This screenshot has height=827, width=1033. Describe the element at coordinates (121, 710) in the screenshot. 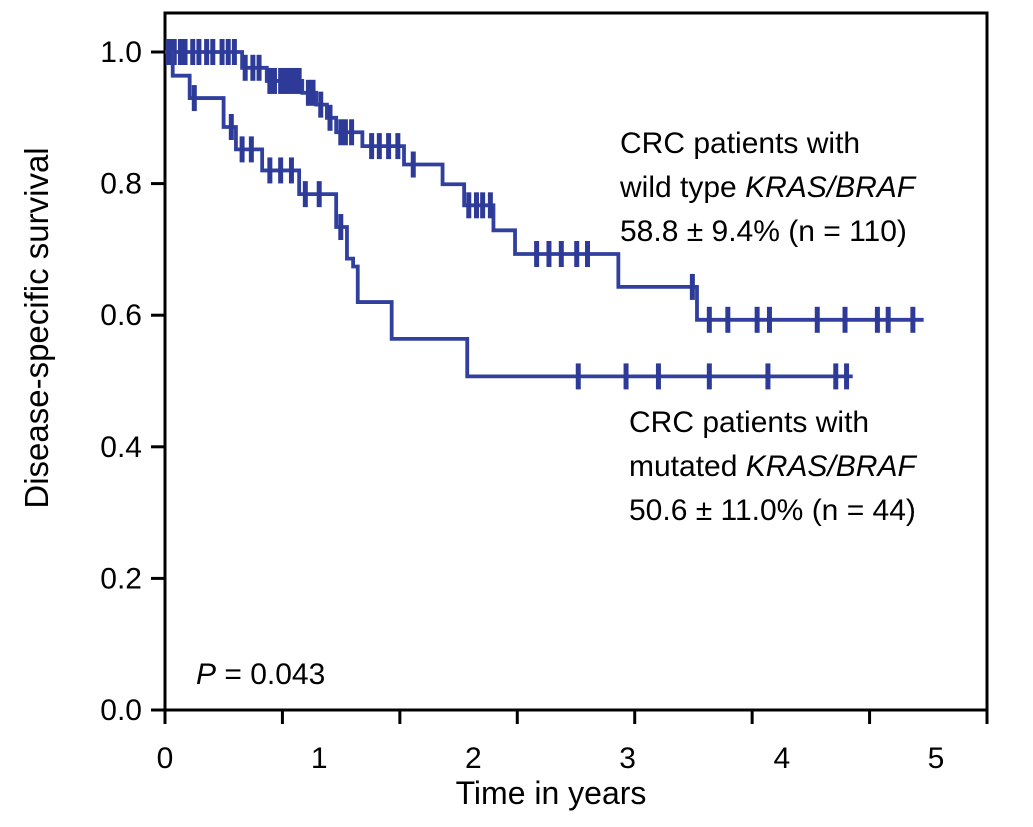

I see `y-tick-label: 0.0` at that location.